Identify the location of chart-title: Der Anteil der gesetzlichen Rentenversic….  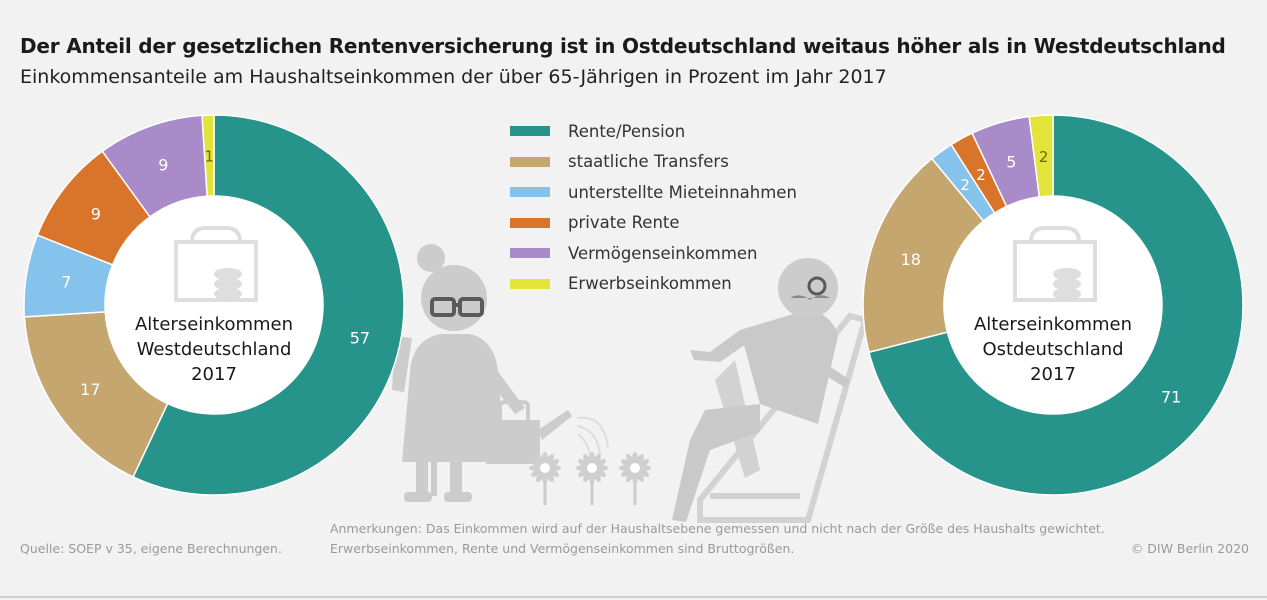
(623, 46).